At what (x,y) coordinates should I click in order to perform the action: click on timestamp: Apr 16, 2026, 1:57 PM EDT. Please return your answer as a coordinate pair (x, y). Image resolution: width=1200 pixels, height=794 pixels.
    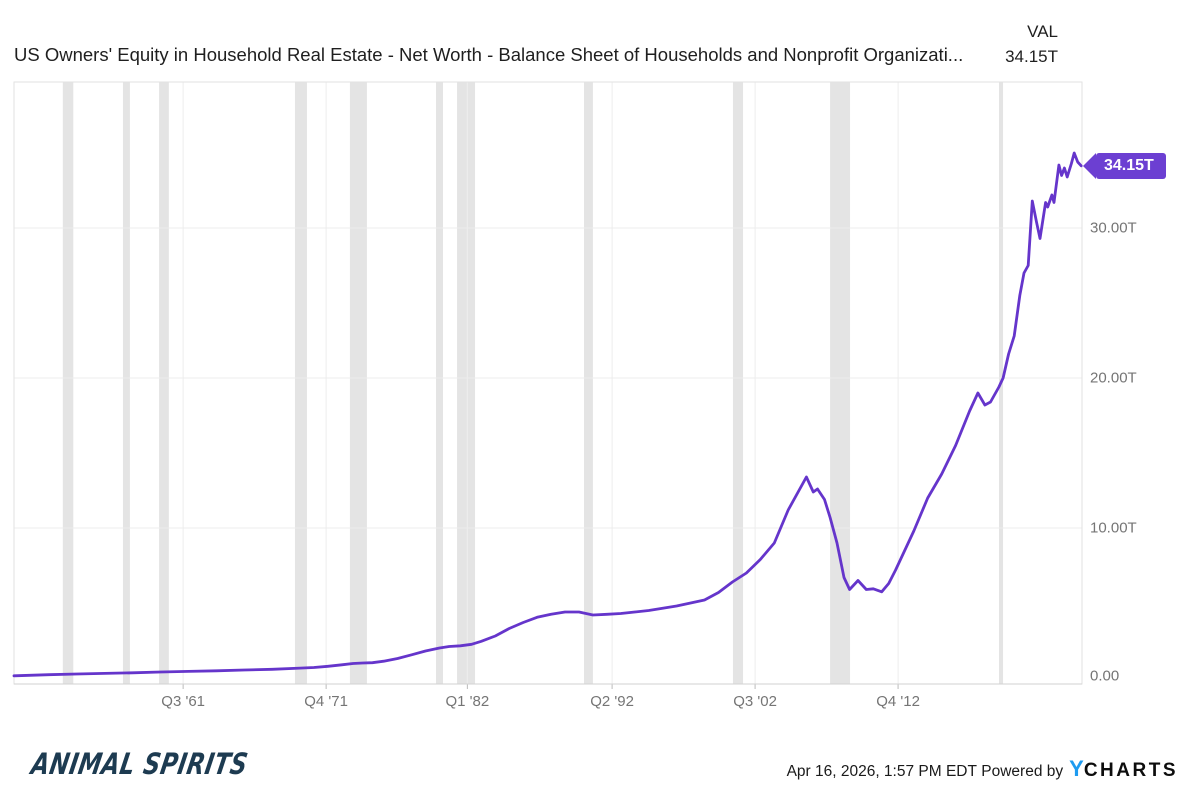
    Looking at the image, I should click on (881, 771).